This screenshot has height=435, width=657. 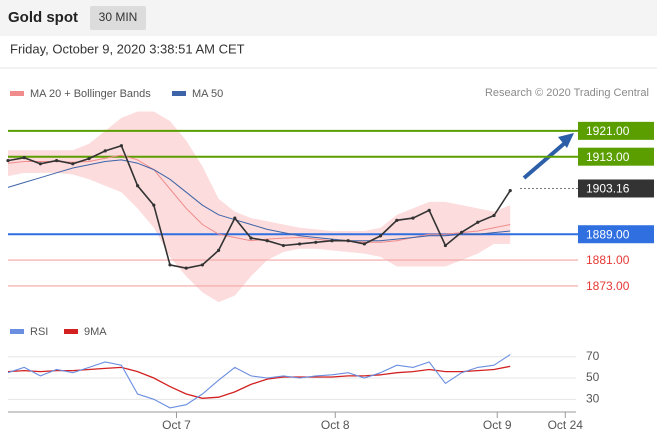 What do you see at coordinates (545, 160) in the screenshot?
I see `projection-arrow` at bounding box center [545, 160].